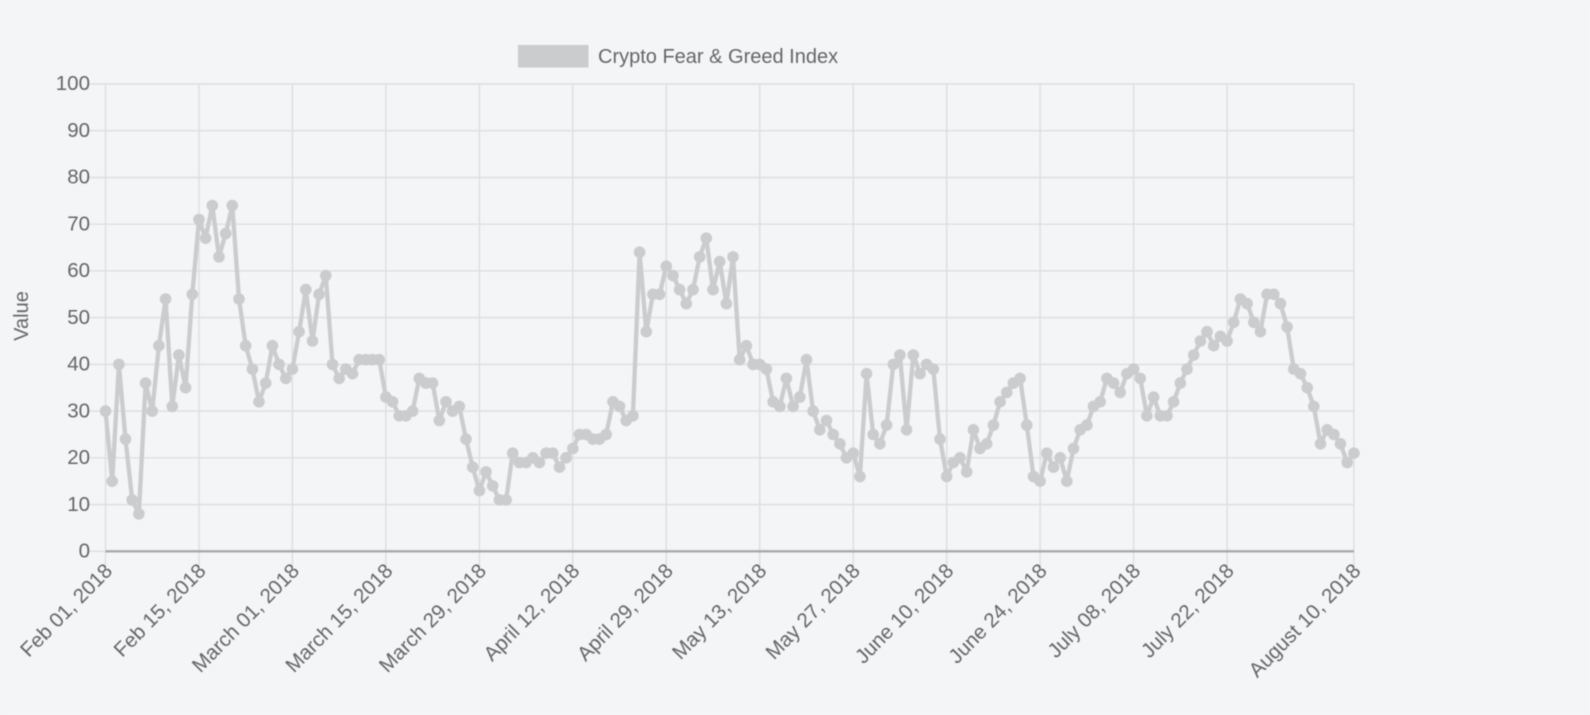 The width and height of the screenshot is (1590, 715). Describe the element at coordinates (718, 57) in the screenshot. I see `svg-text: Crypto Fear & Greed Index` at that location.